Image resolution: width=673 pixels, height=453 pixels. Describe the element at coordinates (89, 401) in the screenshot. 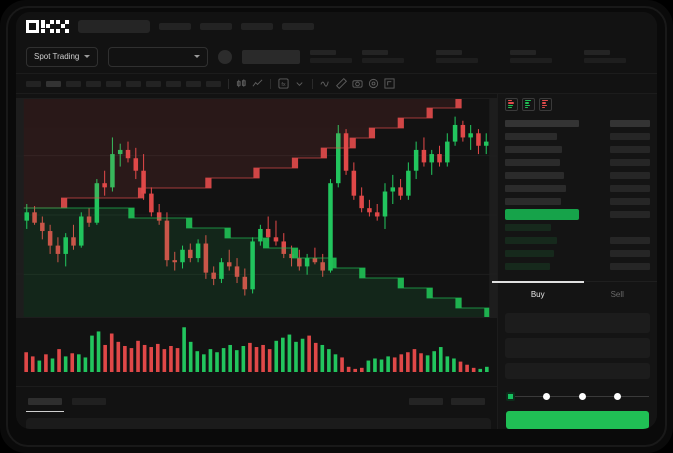

I see `tab-positions` at that location.